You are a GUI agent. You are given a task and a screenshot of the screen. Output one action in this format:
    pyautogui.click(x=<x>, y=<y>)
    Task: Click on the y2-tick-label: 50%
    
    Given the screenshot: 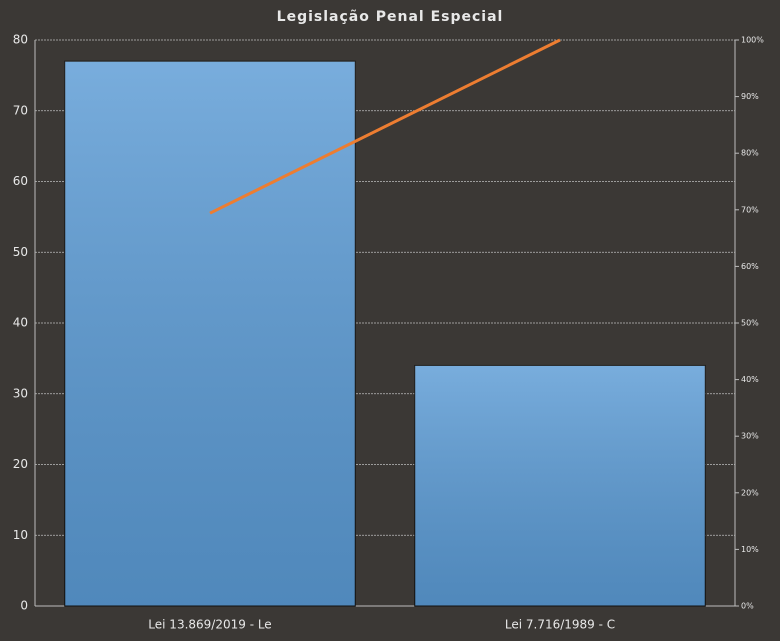 What is the action you would take?
    pyautogui.click(x=750, y=323)
    